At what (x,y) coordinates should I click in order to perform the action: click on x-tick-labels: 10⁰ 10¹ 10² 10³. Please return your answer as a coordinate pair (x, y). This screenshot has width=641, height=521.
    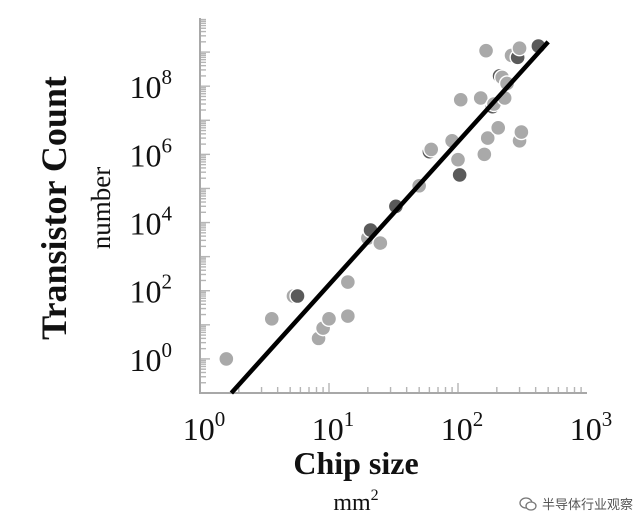
    Looking at the image, I should click on (398, 427).